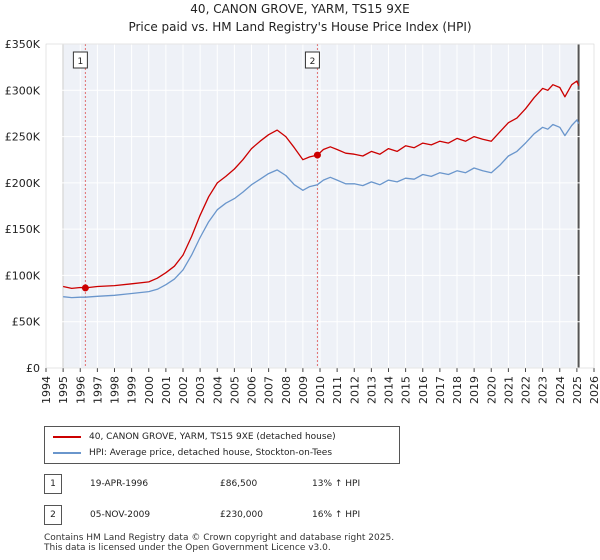 This screenshot has width=600, height=560. I want to click on x-tick-label: 2009, so click(303, 390).